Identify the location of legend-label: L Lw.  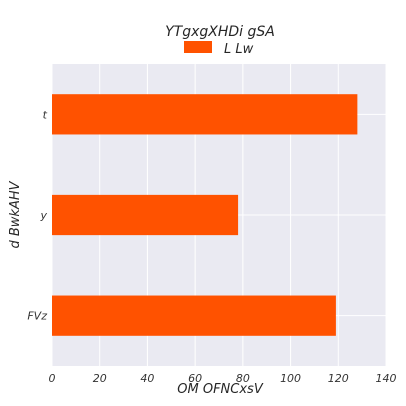
(239, 49).